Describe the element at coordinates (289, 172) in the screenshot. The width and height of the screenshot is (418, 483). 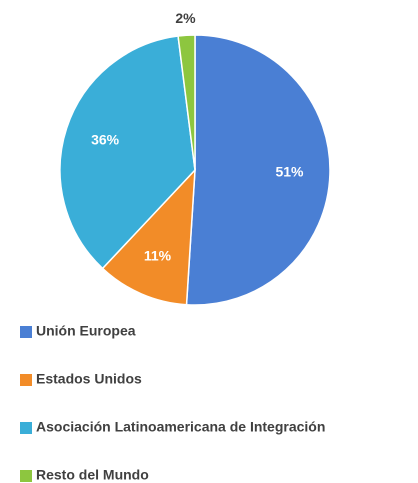
I see `data-label: 51%` at that location.